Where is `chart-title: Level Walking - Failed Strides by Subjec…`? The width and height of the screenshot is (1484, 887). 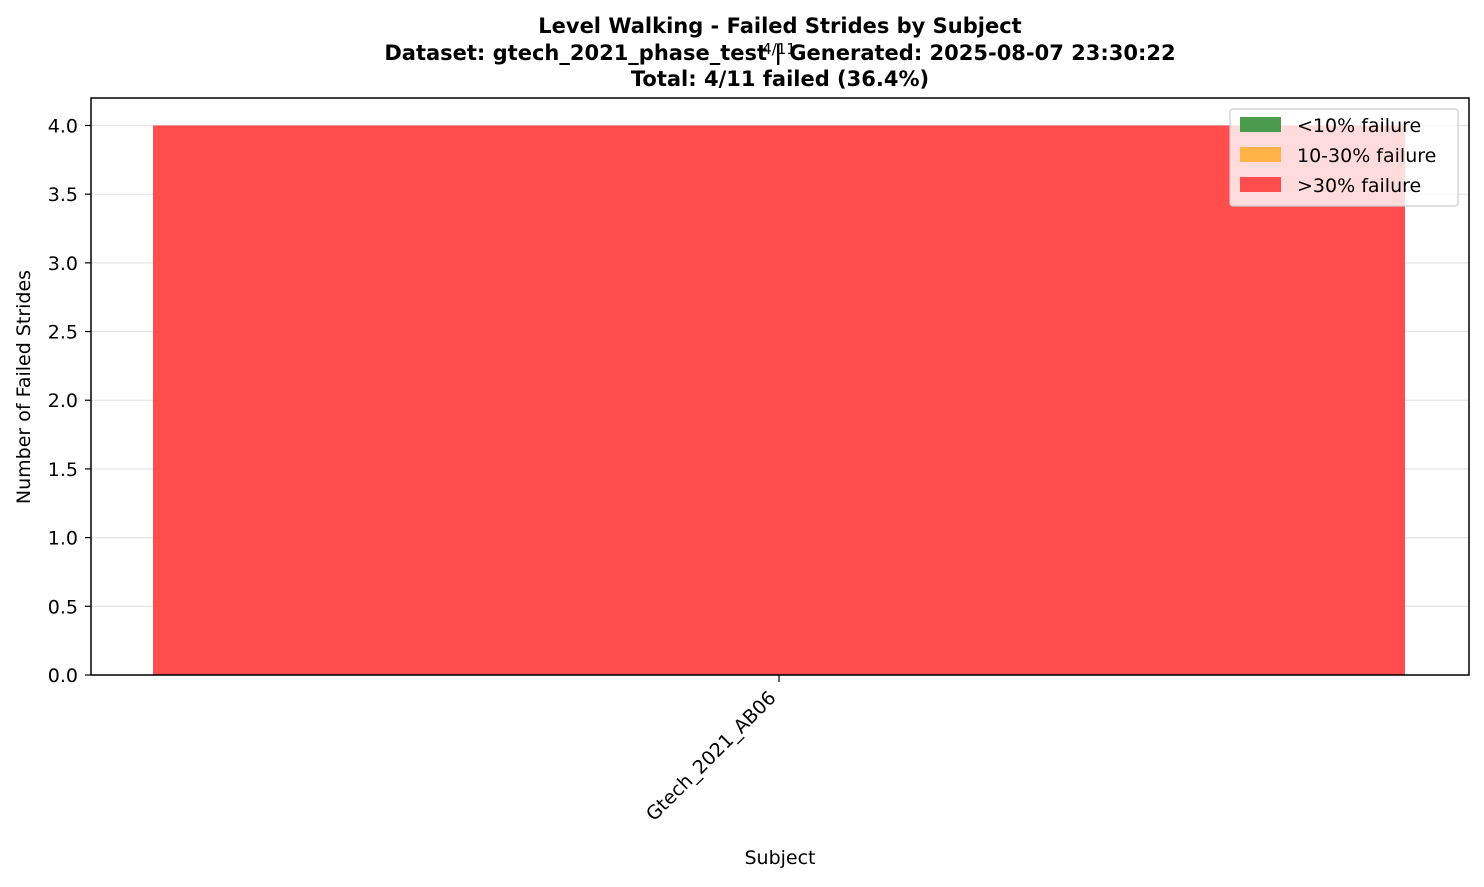 chart-title: Level Walking - Failed Strides by Subjec… is located at coordinates (779, 52).